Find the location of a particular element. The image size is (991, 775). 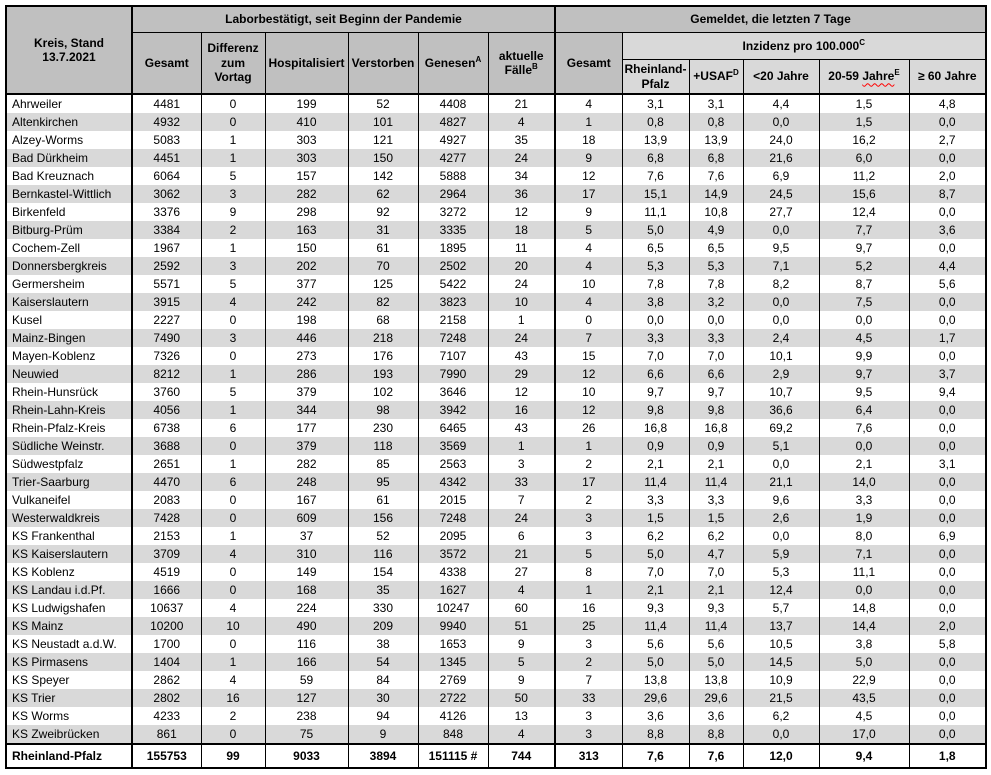

header-kreis-line2: 13.7.2021 is located at coordinates (69, 57).